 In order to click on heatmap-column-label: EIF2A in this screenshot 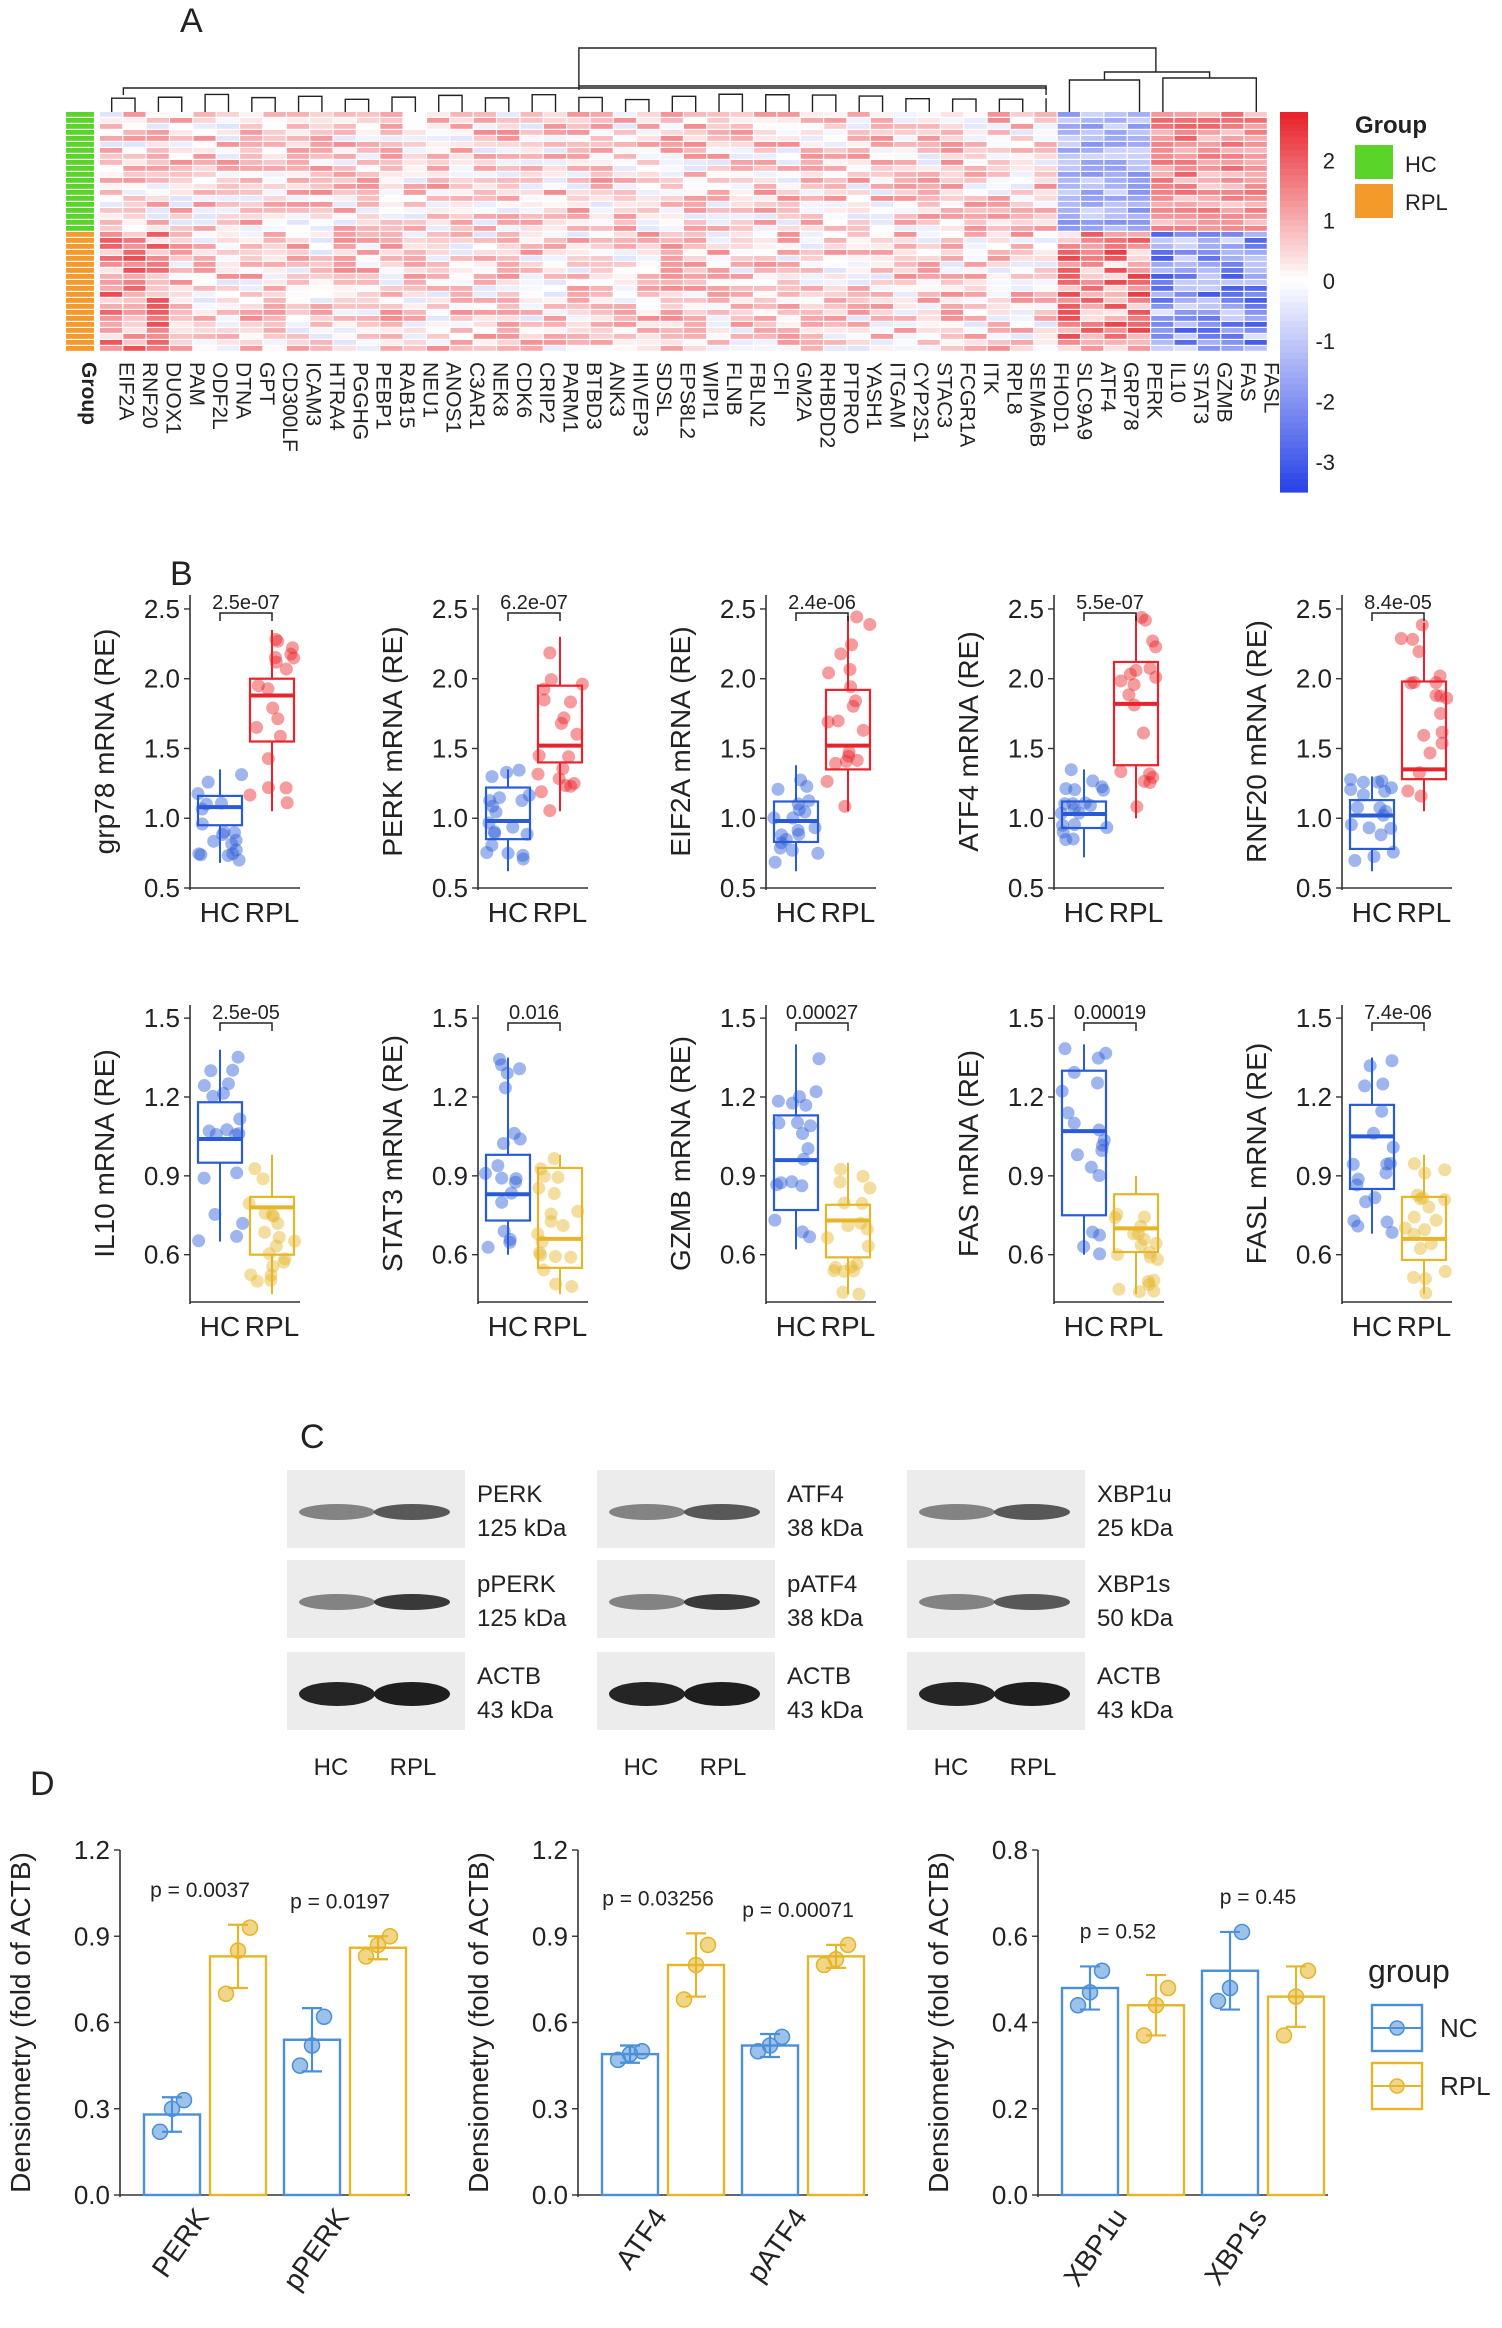, I will do `click(126, 391)`.